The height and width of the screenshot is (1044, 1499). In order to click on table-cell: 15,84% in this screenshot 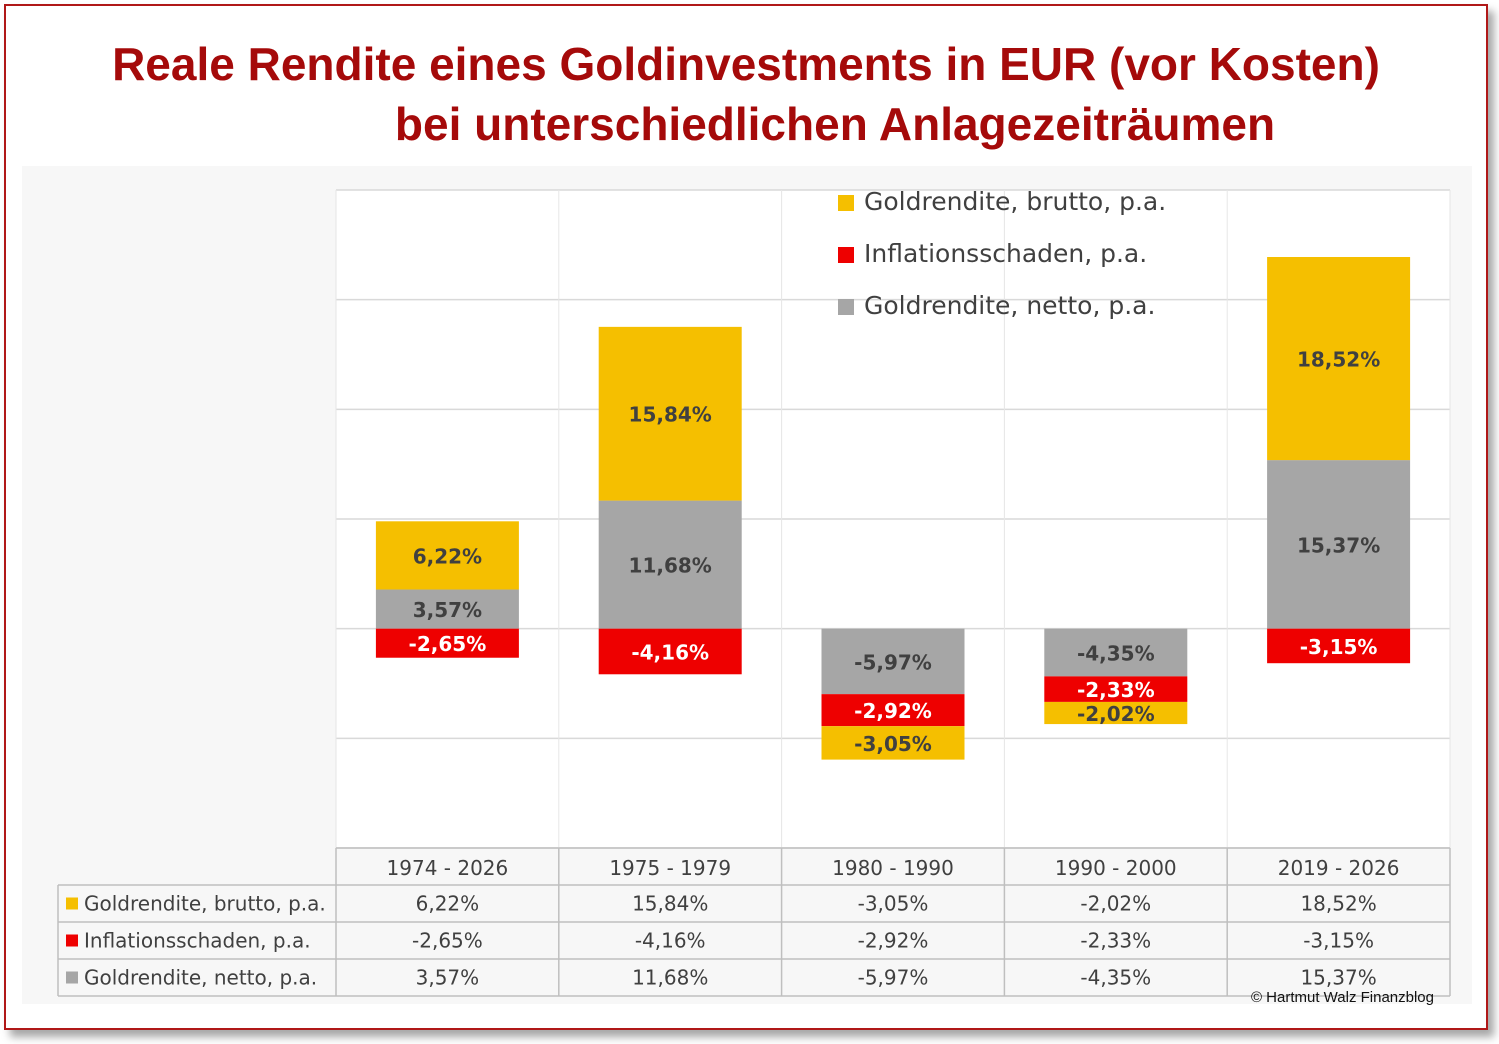, I will do `click(670, 904)`.